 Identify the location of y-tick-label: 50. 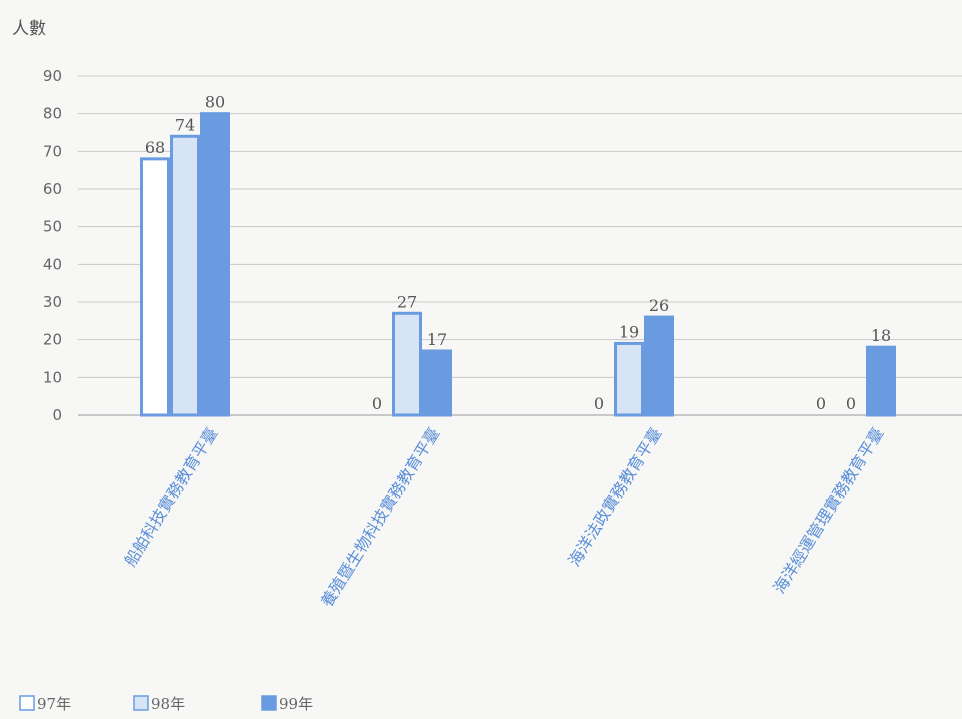
(52, 227).